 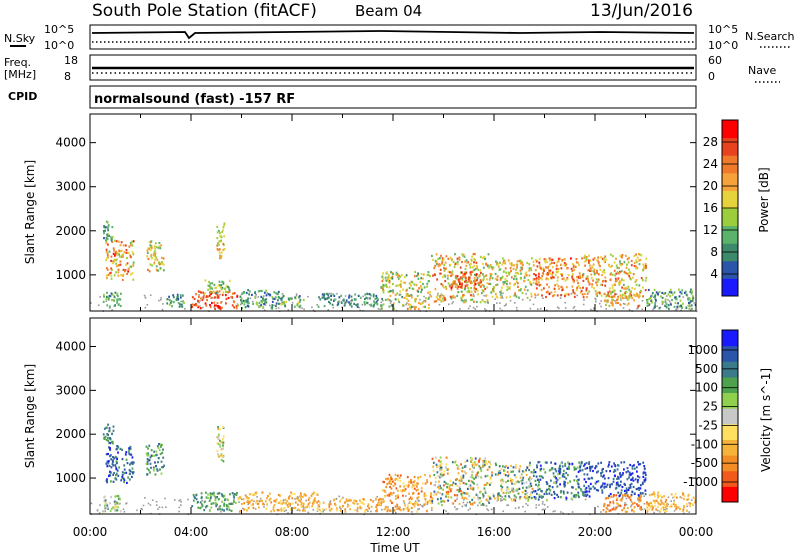 What do you see at coordinates (730, 146) in the screenshot?
I see `power-colorbar-swatch` at bounding box center [730, 146].